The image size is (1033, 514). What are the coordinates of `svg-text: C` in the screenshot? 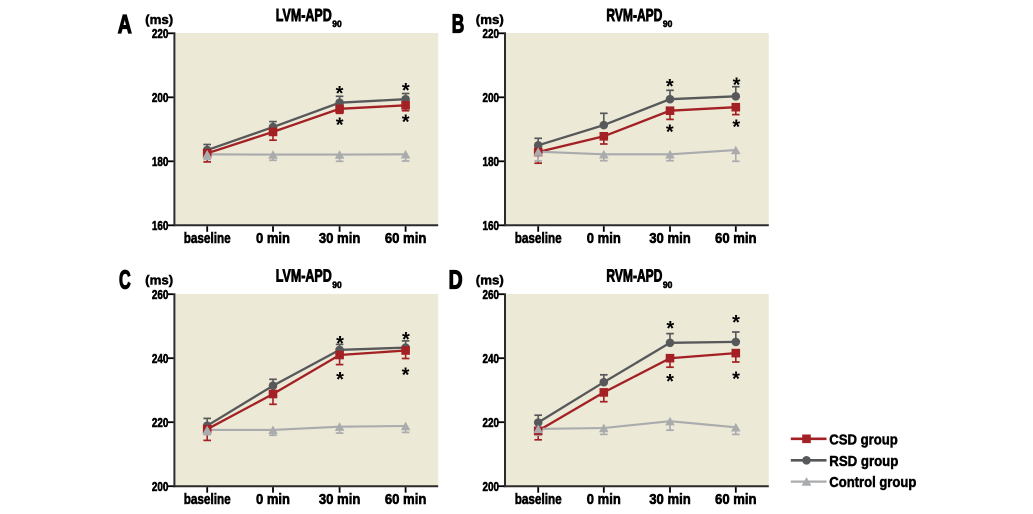 It's located at (125, 279).